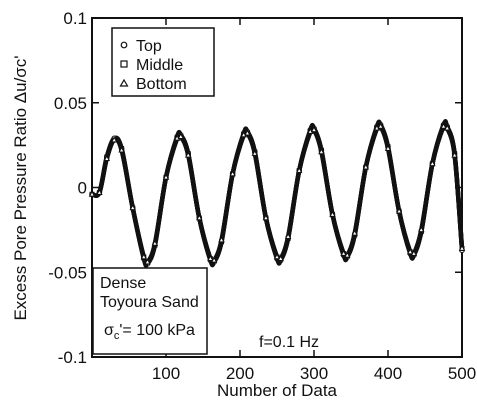 The image size is (477, 402). I want to click on legend-label-bottom: Bottom, so click(161, 84).